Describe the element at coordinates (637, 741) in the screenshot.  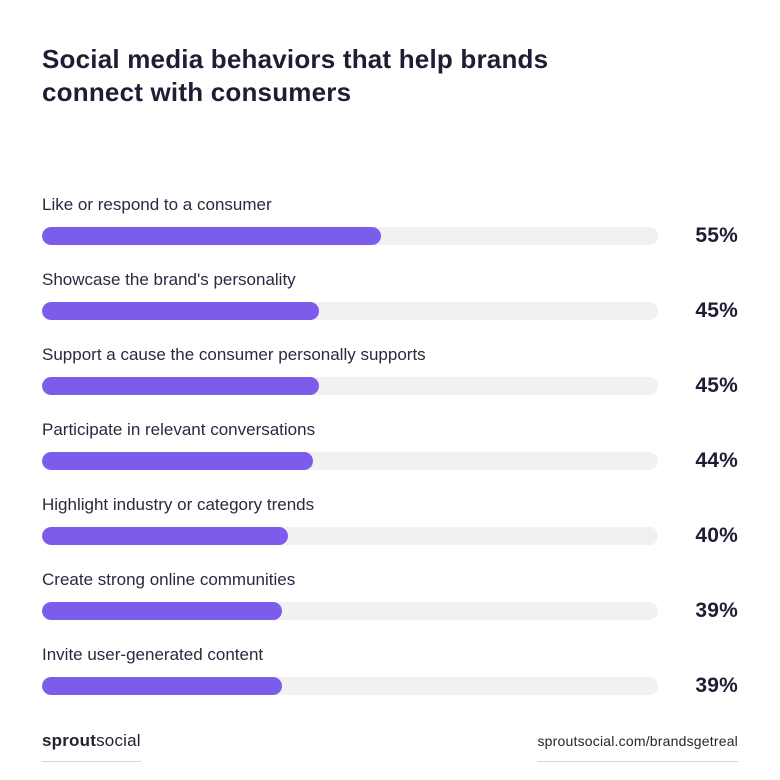
I see `footer-url: sproutsocial.com/brandsgetreal` at that location.